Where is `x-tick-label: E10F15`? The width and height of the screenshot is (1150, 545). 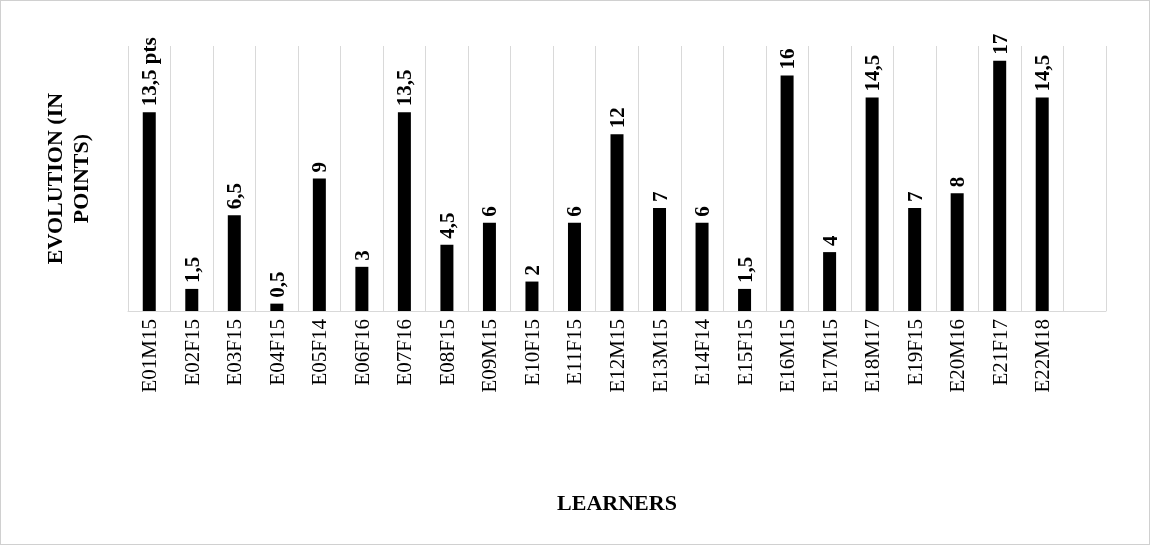
x-tick-label: E10F15 is located at coordinates (531, 352).